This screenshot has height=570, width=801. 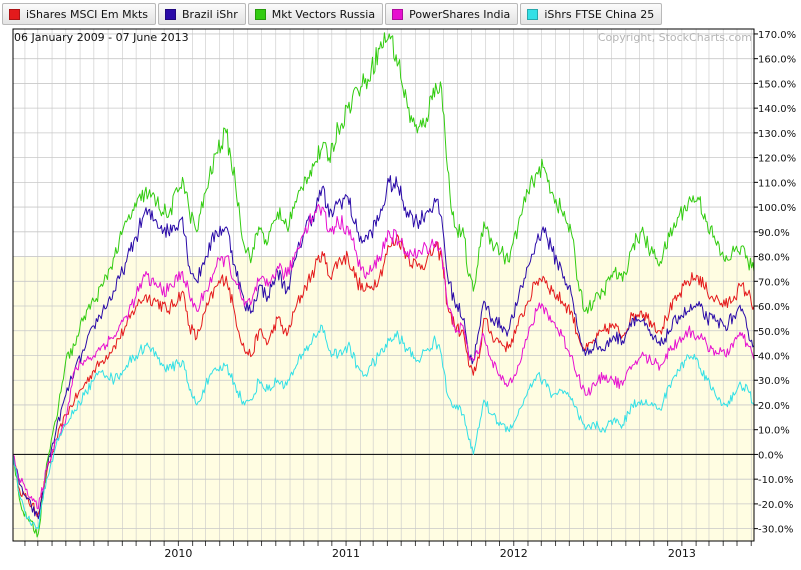 I want to click on y-tick-label: -10.0%, so click(x=775, y=480).